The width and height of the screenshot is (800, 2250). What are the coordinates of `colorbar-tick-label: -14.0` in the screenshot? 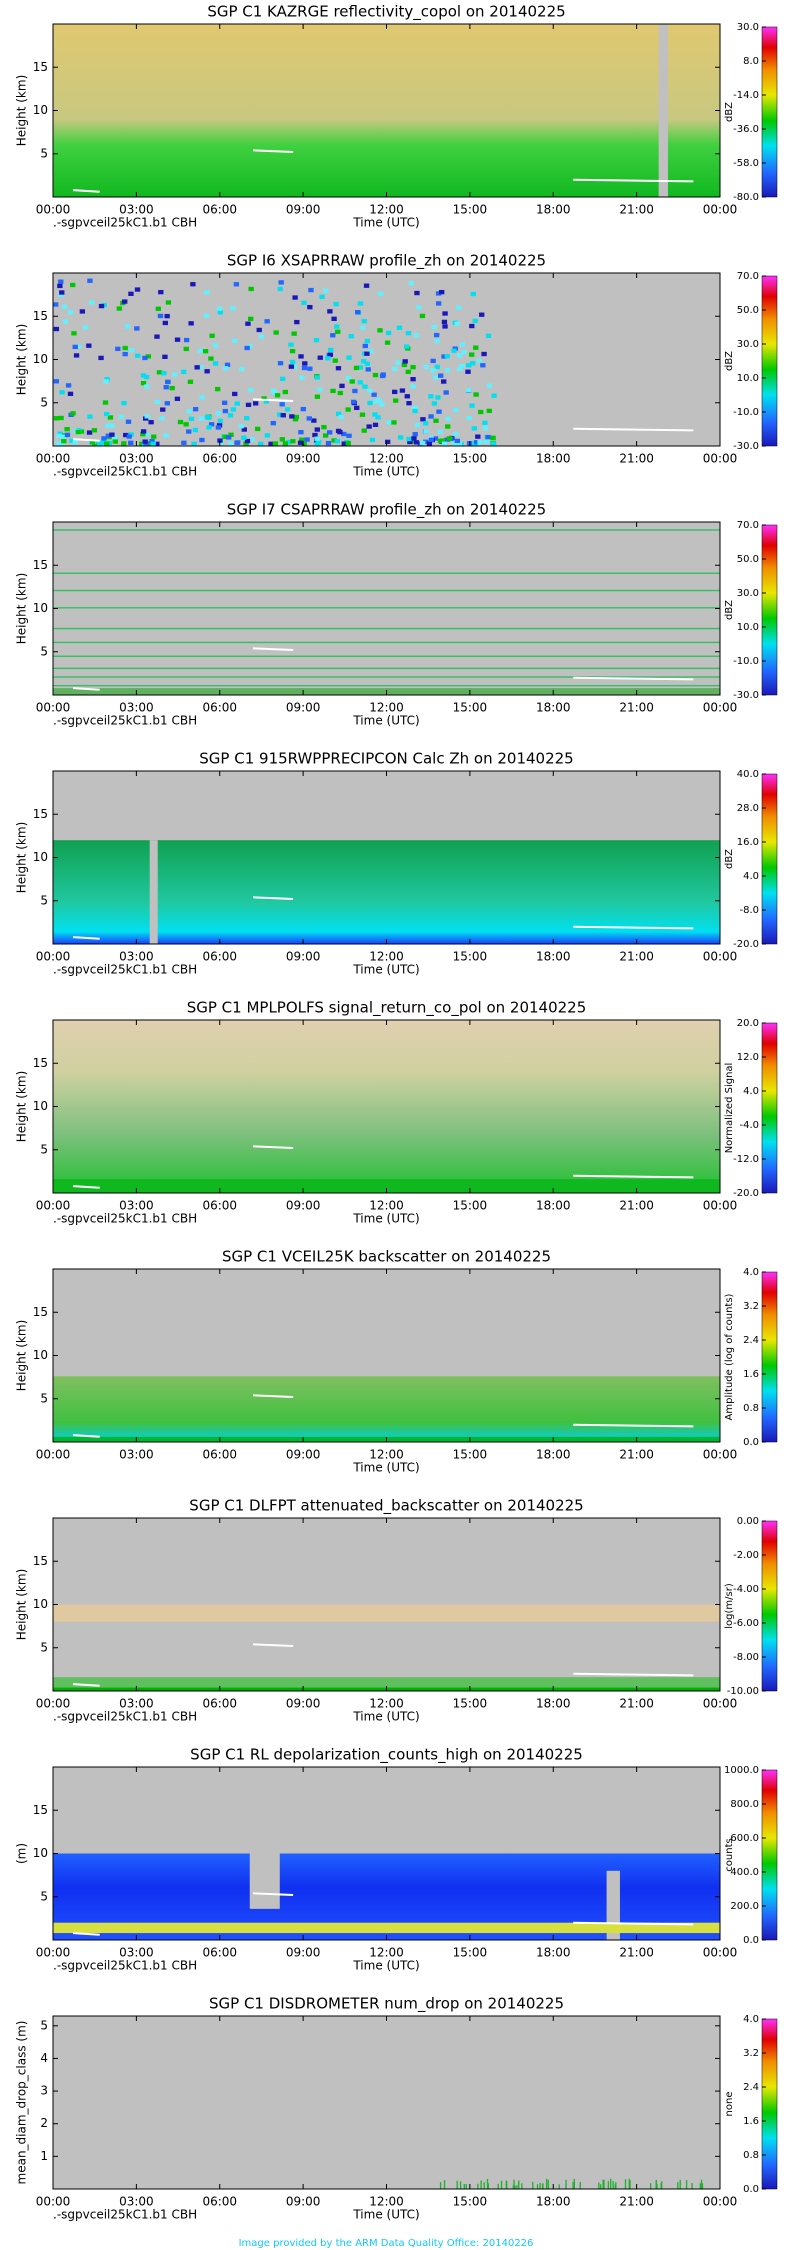 It's located at (746, 95).